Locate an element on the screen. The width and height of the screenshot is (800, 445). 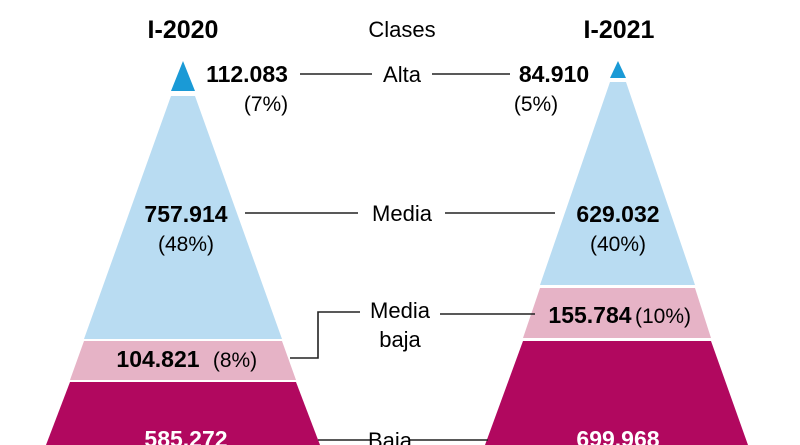
value-2021-alta: 84.910 is located at coordinates (554, 74).